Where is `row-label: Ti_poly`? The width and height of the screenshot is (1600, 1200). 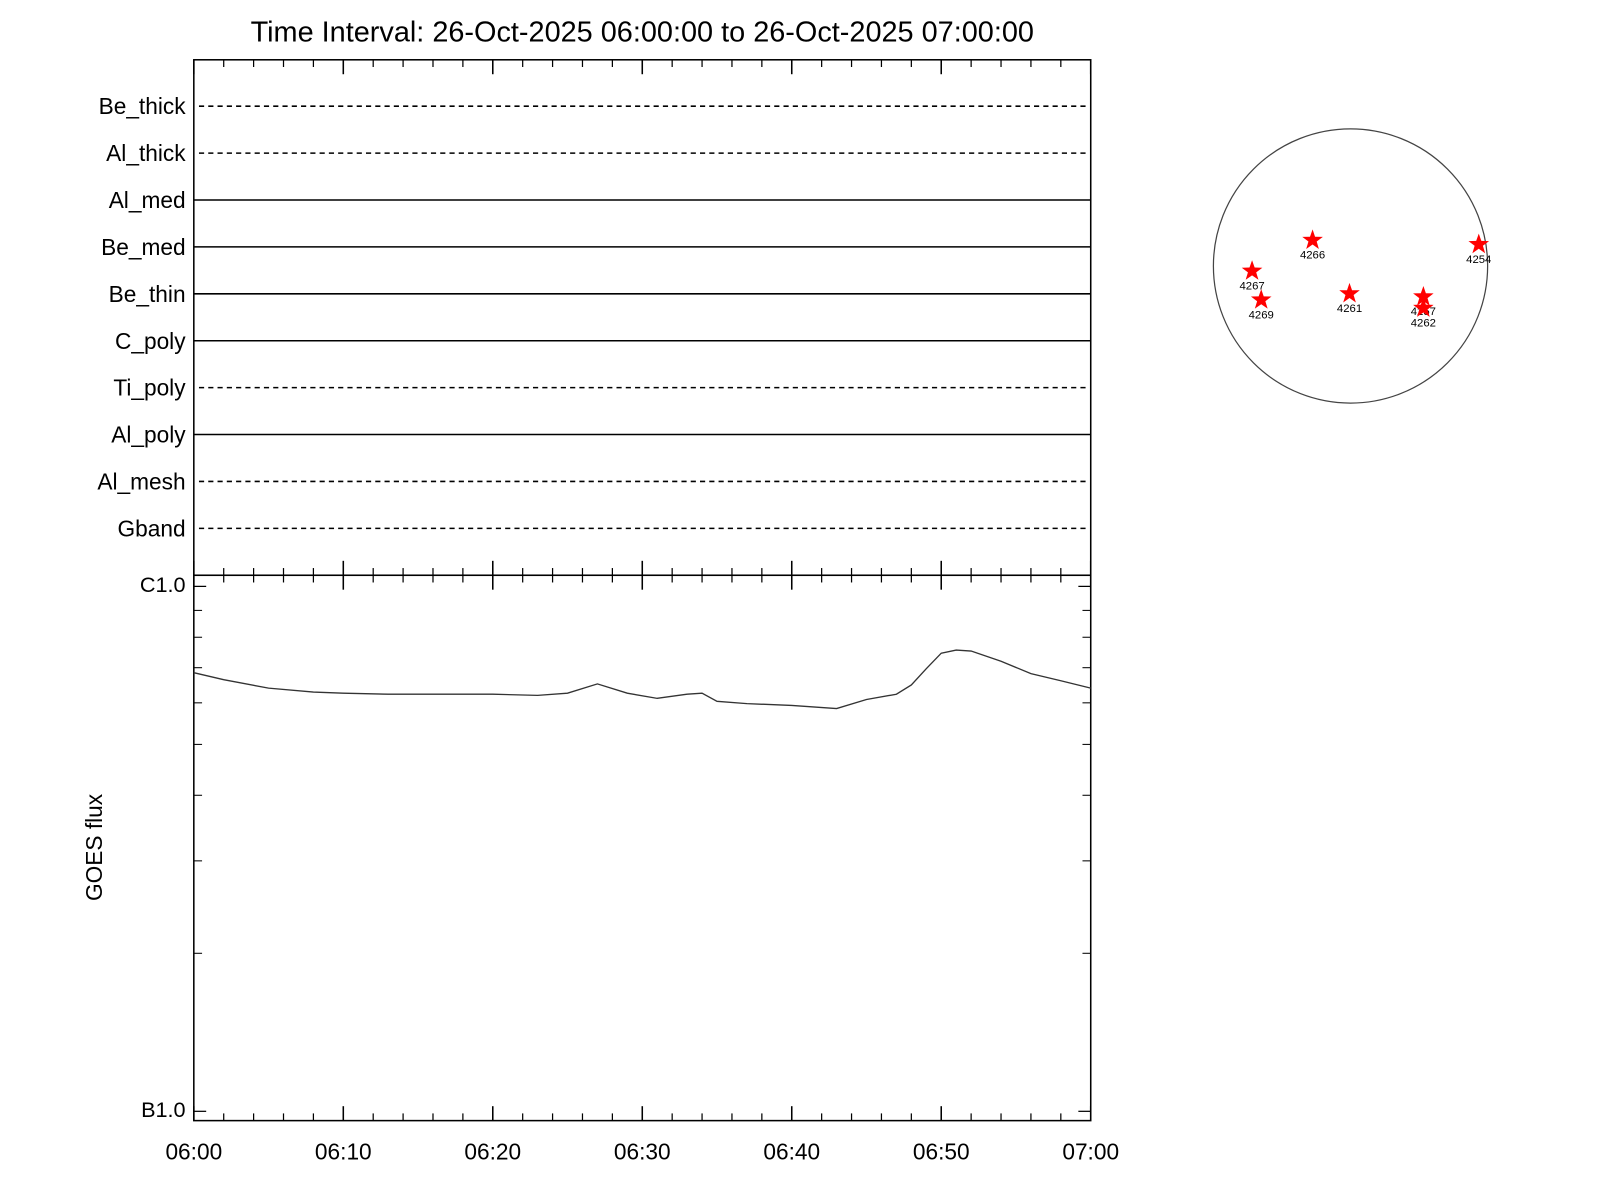 row-label: Ti_poly is located at coordinates (149, 388).